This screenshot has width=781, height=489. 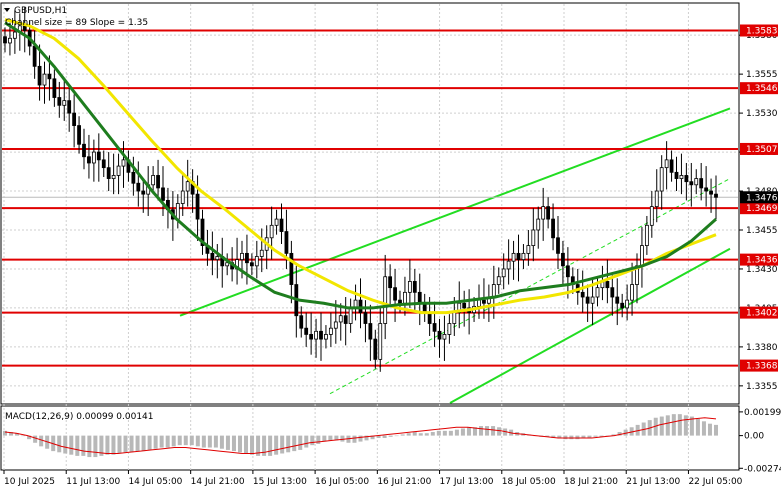 What do you see at coordinates (7, 10) in the screenshot?
I see `dropdown-triangle-icon` at bounding box center [7, 10].